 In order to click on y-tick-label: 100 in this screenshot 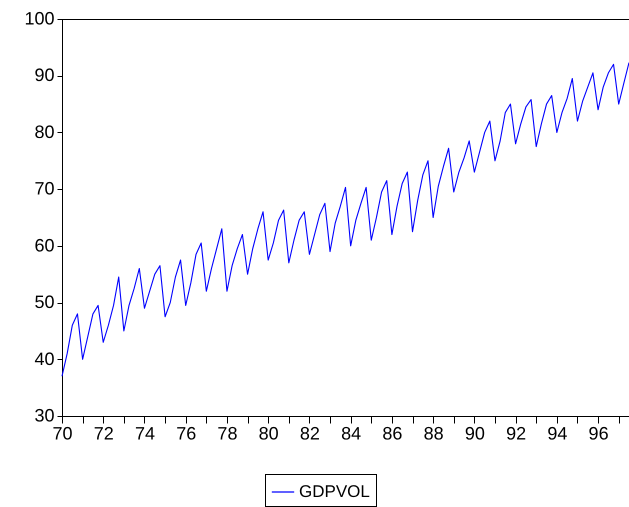, I will do `click(39, 18)`.